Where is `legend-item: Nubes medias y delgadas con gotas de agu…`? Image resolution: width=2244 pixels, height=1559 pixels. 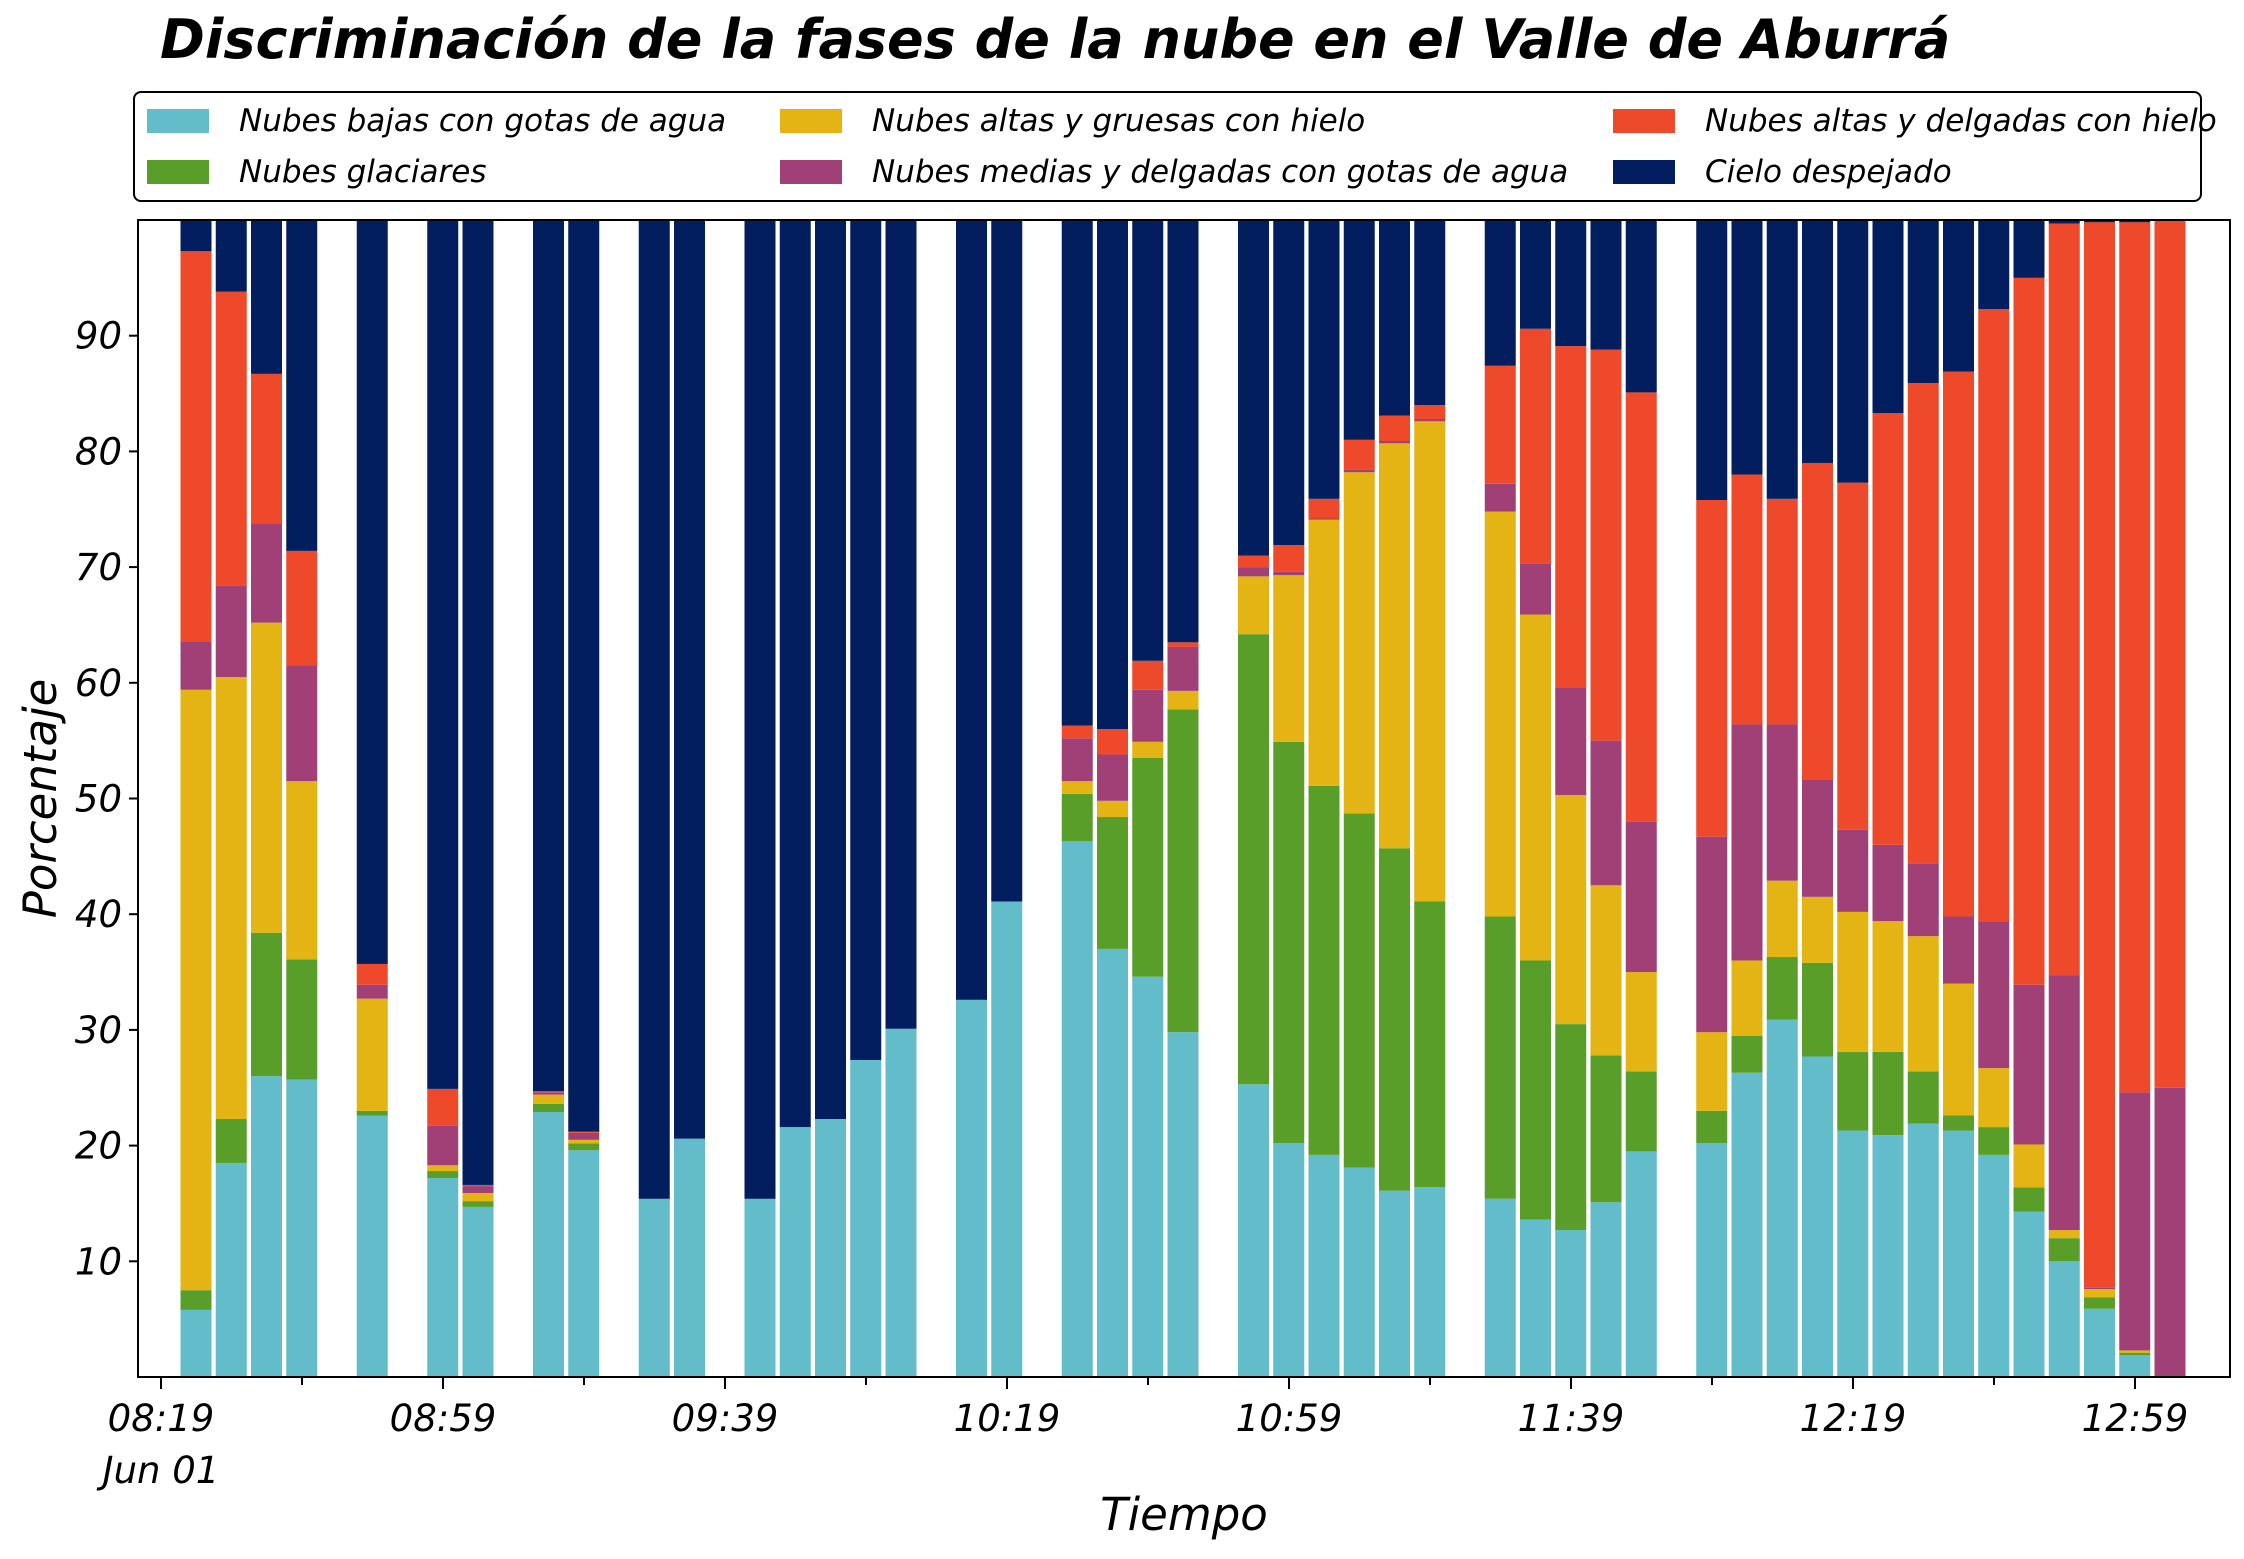
legend-item: Nubes medias y delgadas con gotas de agu… is located at coordinates (1174, 172).